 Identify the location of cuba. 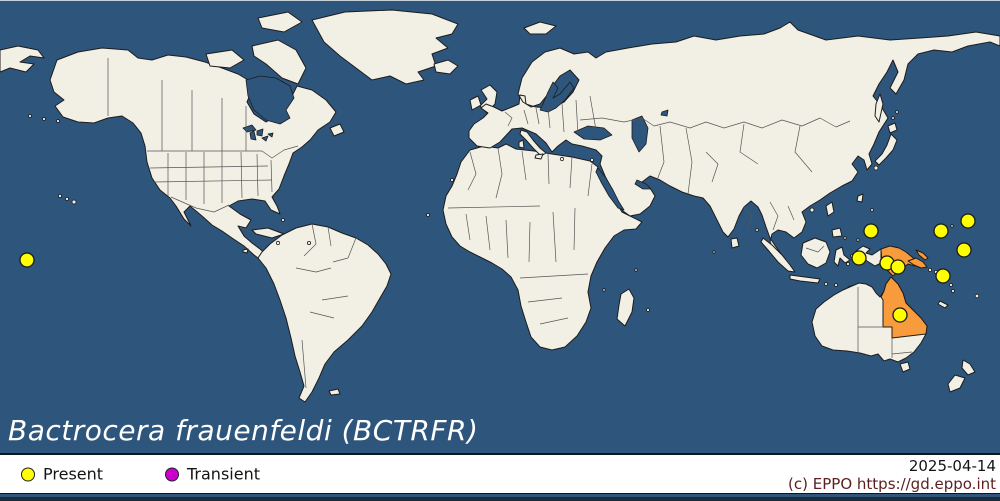
(268, 233).